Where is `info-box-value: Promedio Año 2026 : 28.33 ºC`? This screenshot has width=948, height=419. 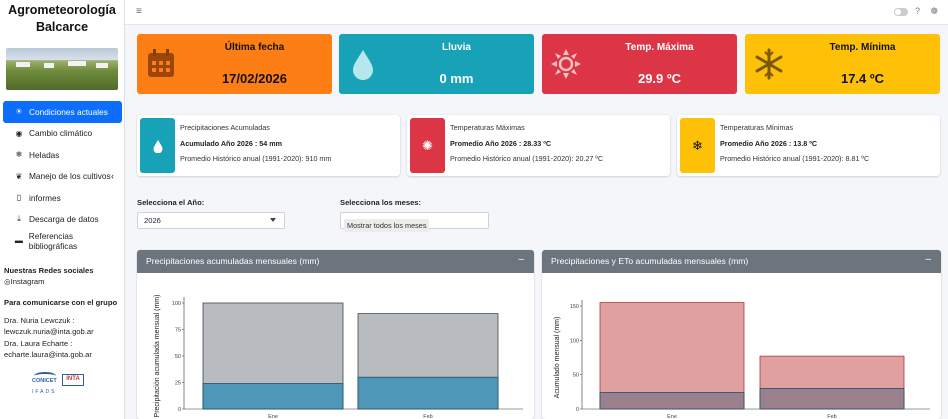
info-box-value: Promedio Año 2026 : 28.33 ºC is located at coordinates (501, 143).